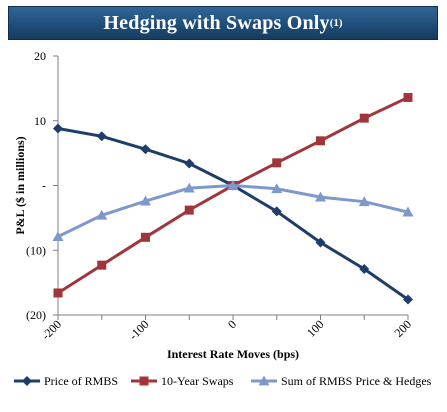 The image size is (447, 412). I want to click on y-axis-title: P&L ($ in millions), so click(20, 185).